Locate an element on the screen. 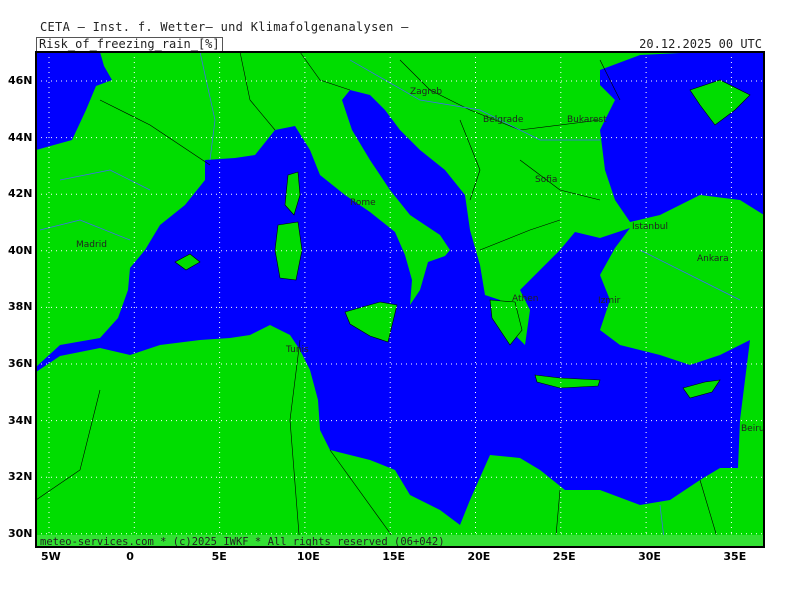 Image resolution: width=800 pixels, height=600 pixels. lon-tick-label: 10E is located at coordinates (308, 556).